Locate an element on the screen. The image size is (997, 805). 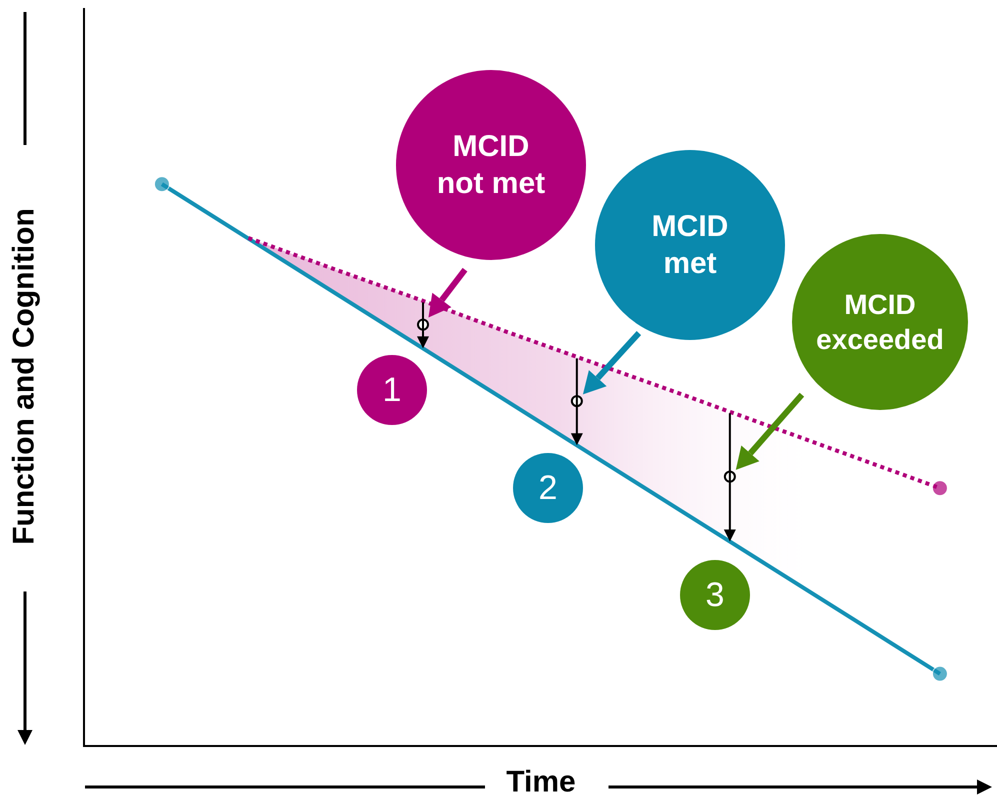
annotation: MCID met is located at coordinates (690, 245).